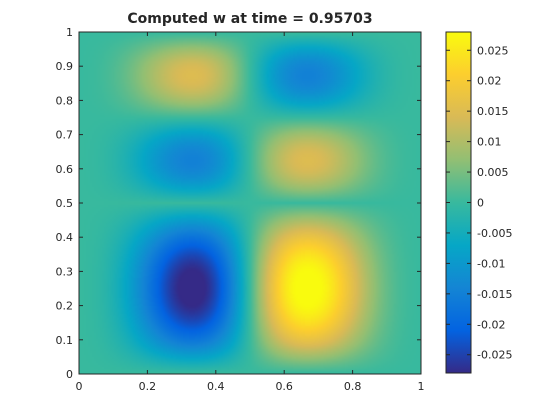  I want to click on colorbar-fill, so click(458, 202).